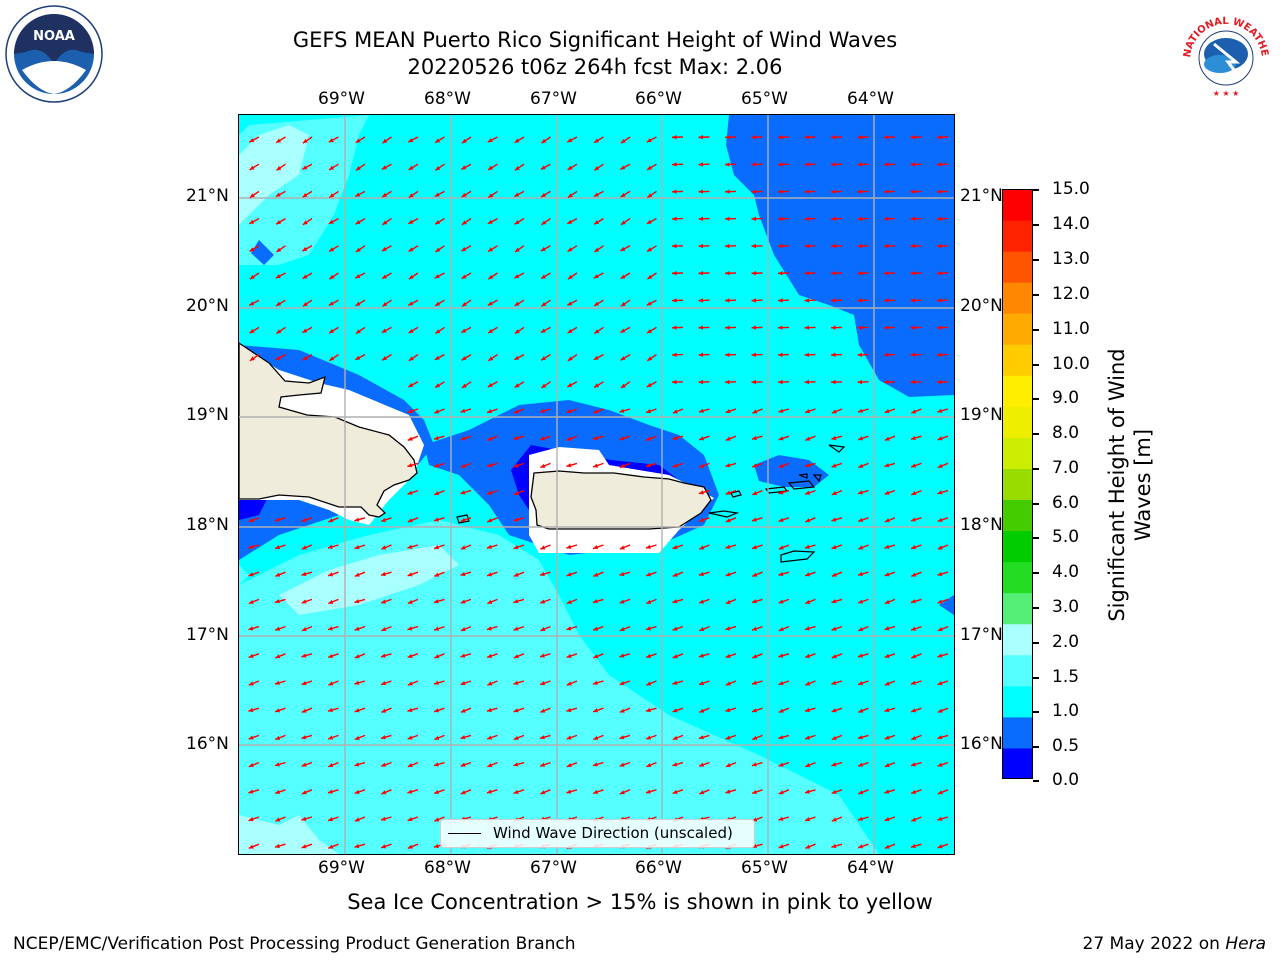 The image size is (1280, 960). Describe the element at coordinates (1017, 484) in the screenshot. I see `colorbar-segment` at that location.